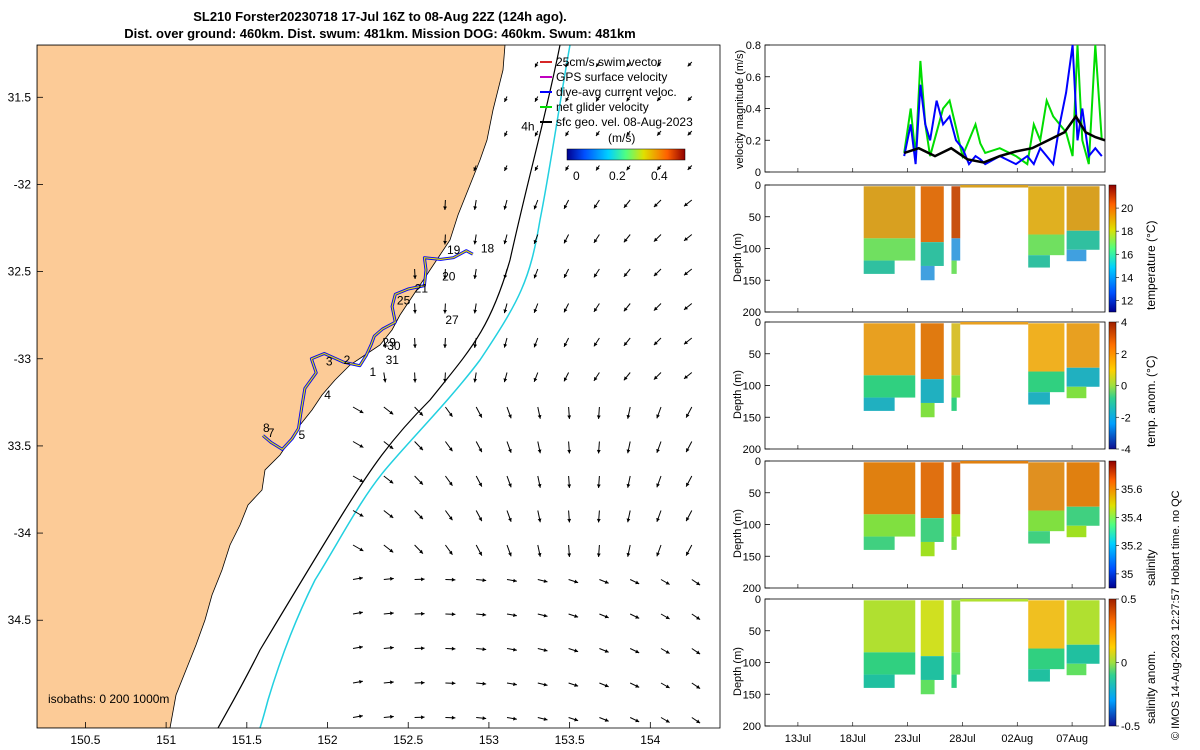 Image resolution: width=1200 pixels, height=750 pixels. What do you see at coordinates (616, 92) in the screenshot?
I see `svg-text: dive-avg current veloc.` at bounding box center [616, 92].